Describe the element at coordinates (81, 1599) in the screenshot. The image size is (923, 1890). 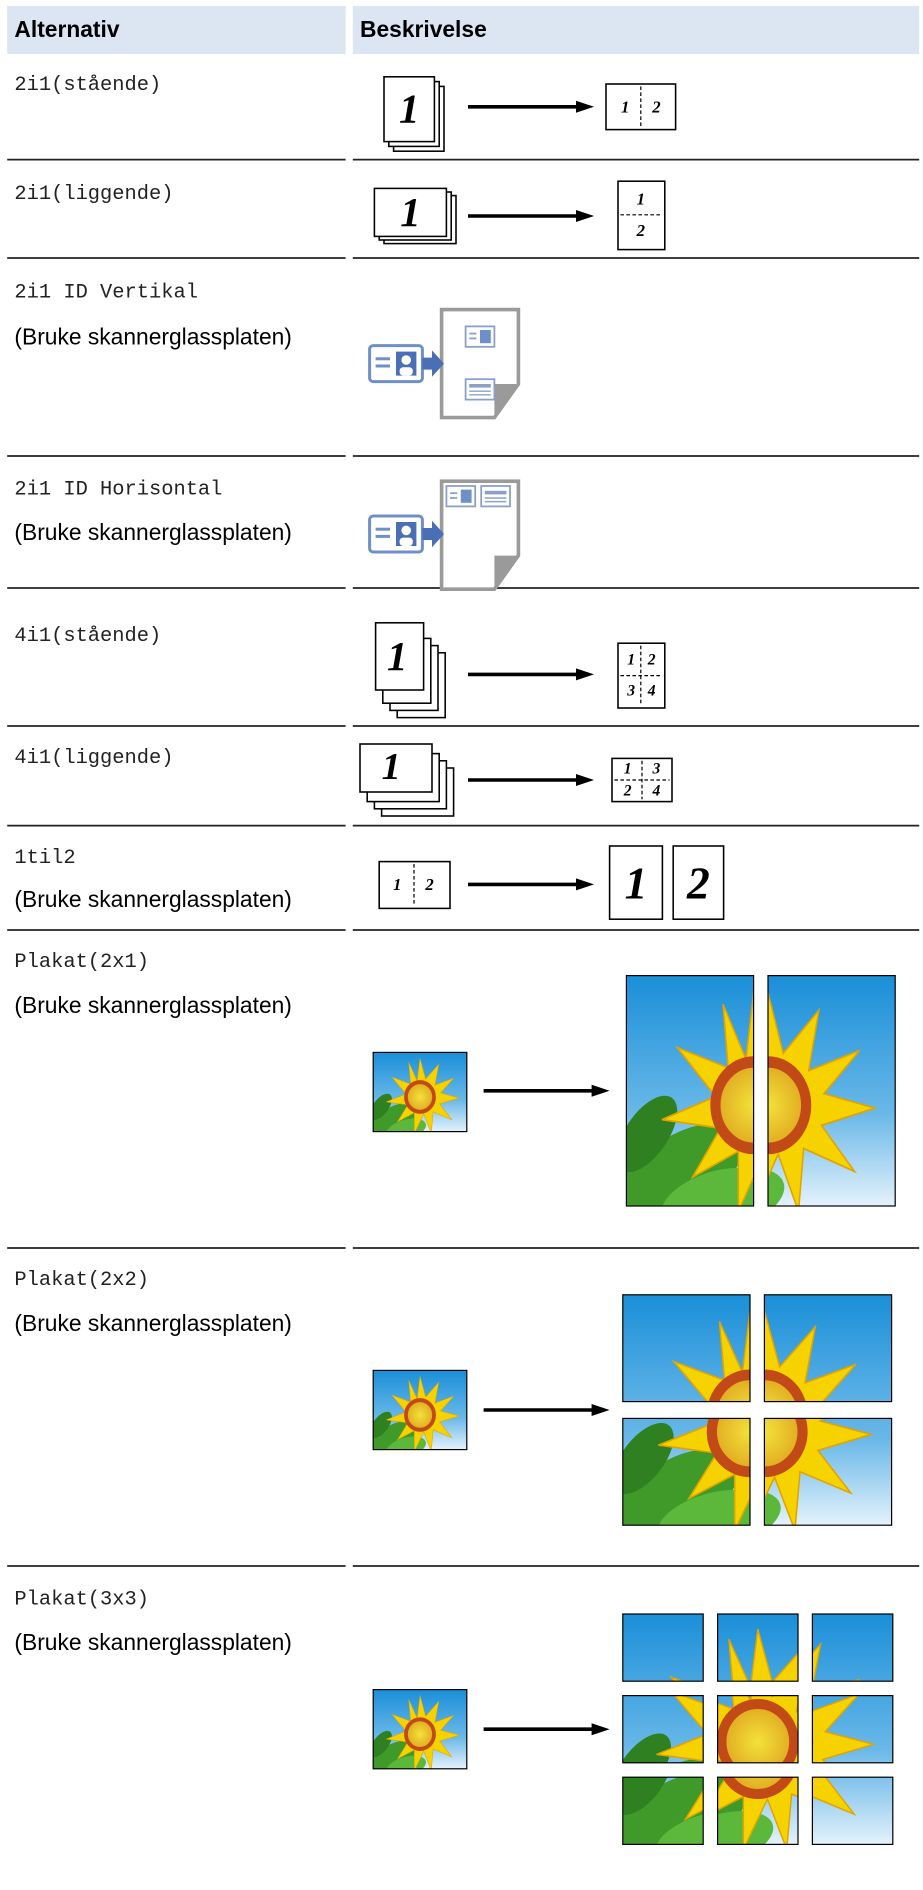
I see `option: Plakat(3x3)` at that location.